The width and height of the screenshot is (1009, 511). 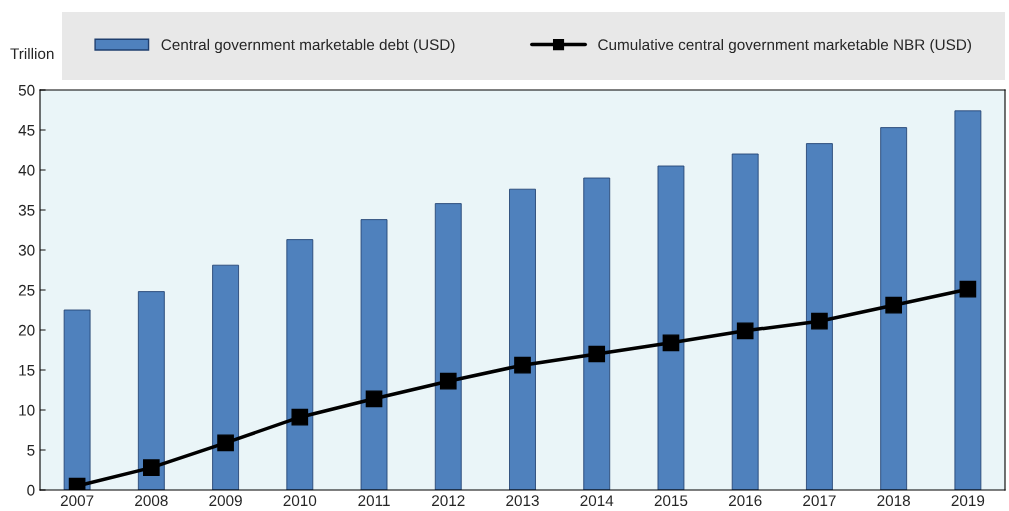 I want to click on x-tick-label: 2007, so click(x=77, y=501).